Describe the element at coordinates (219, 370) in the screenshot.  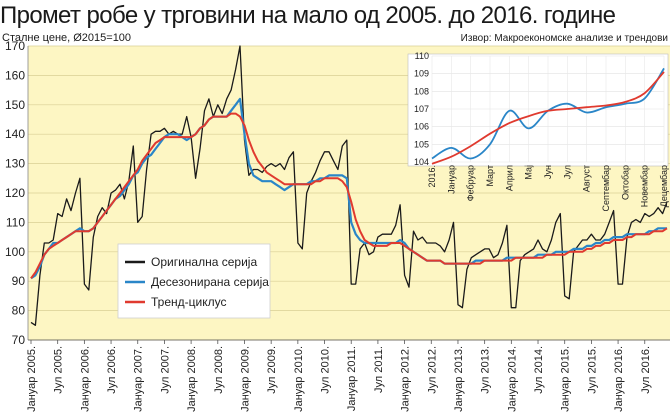
I see `main-x-tick-label: Јул 2008.` at that location.